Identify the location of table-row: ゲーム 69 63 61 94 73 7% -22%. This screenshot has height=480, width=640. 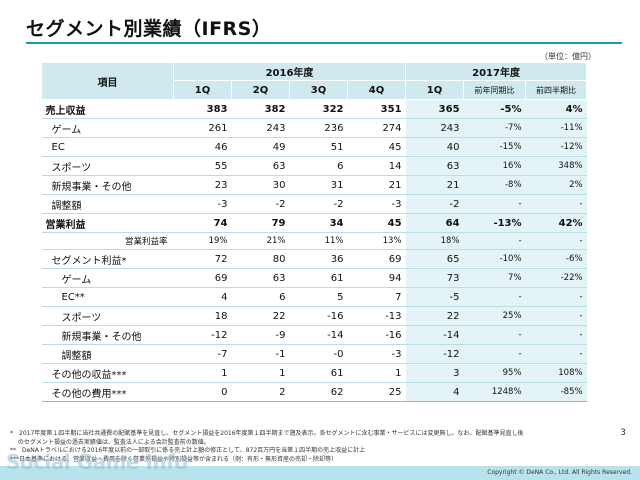
(314, 278).